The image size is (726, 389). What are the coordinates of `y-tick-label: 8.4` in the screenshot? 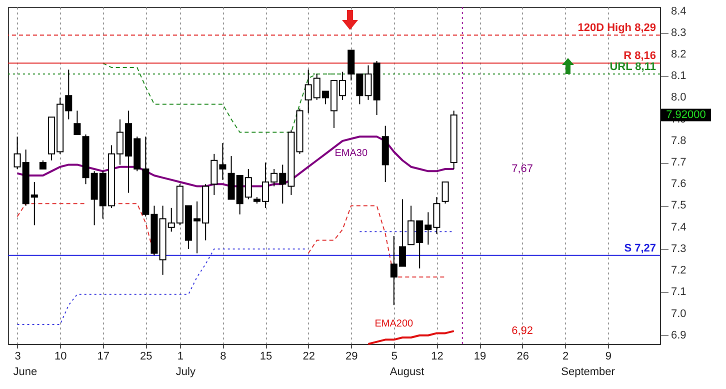 It's located at (678, 11).